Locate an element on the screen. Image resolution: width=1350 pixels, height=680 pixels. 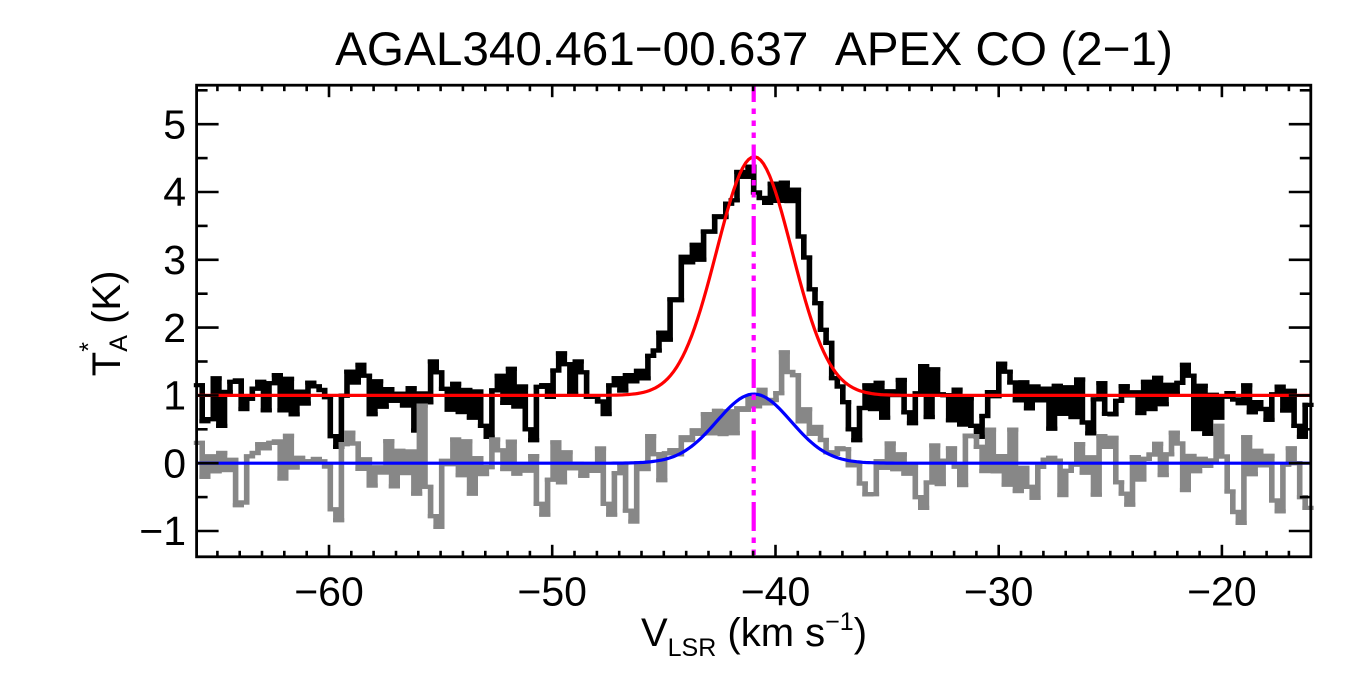
svg-text: T*A (K) is located at coordinates (104, 324).